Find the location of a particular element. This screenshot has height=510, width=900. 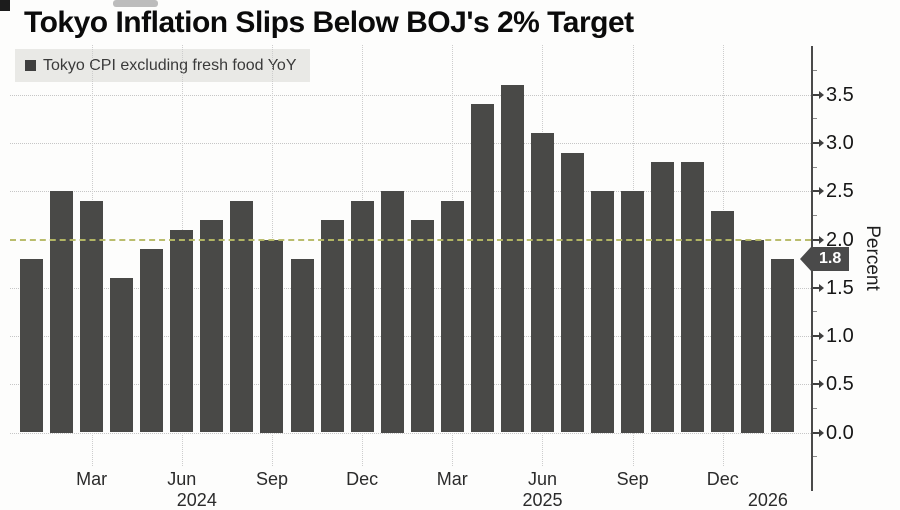

x-axis-year-label: 2024 is located at coordinates (196, 500).